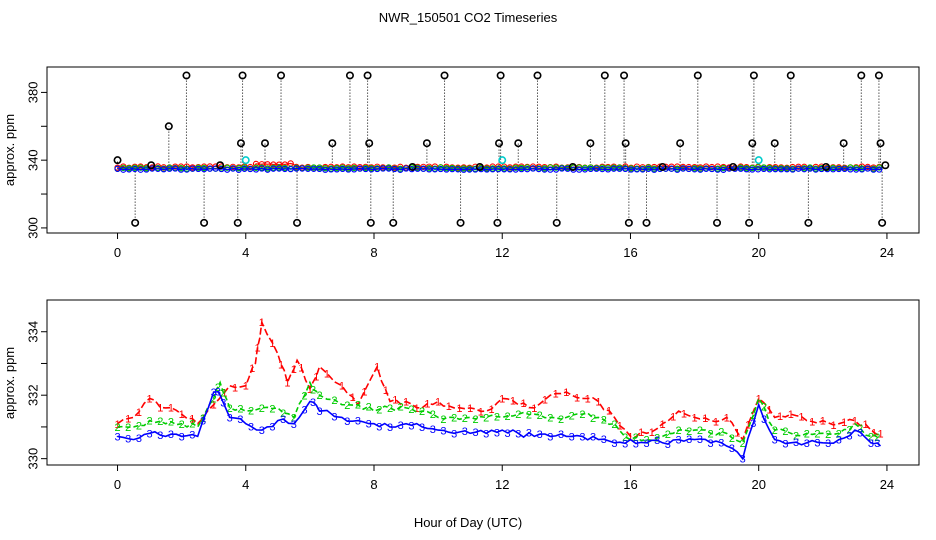 This screenshot has height=540, width=936. What do you see at coordinates (33, 160) in the screenshot?
I see `y-tick-label: 340` at bounding box center [33, 160].